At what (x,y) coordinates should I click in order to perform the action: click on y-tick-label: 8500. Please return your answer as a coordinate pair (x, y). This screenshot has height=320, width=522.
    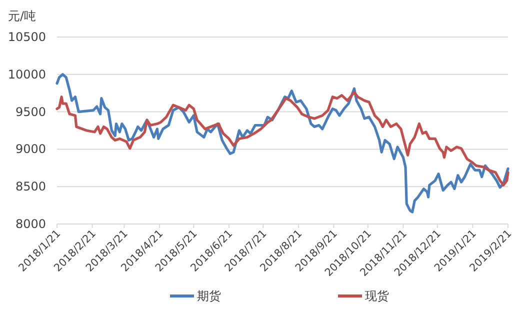
    Looking at the image, I should click on (30, 187).